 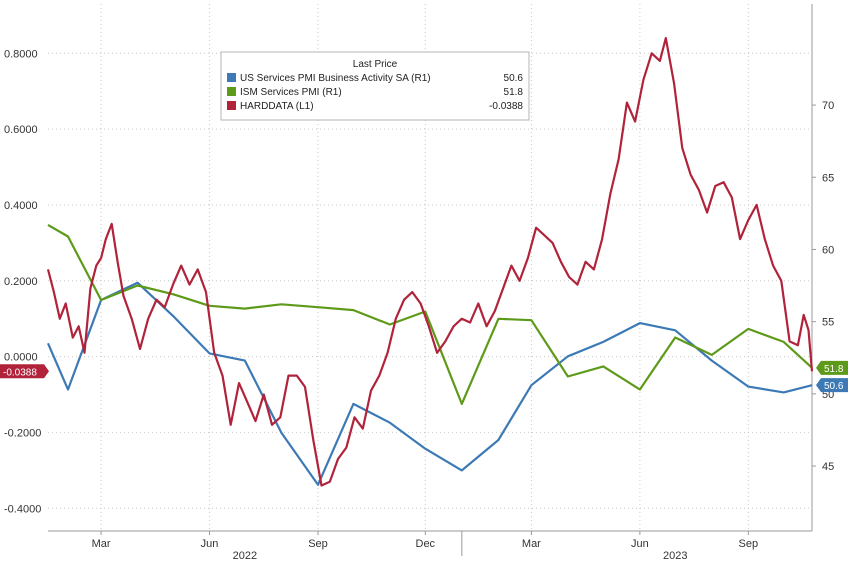 I want to click on legend-entry-value: 50.6, so click(x=514, y=78).